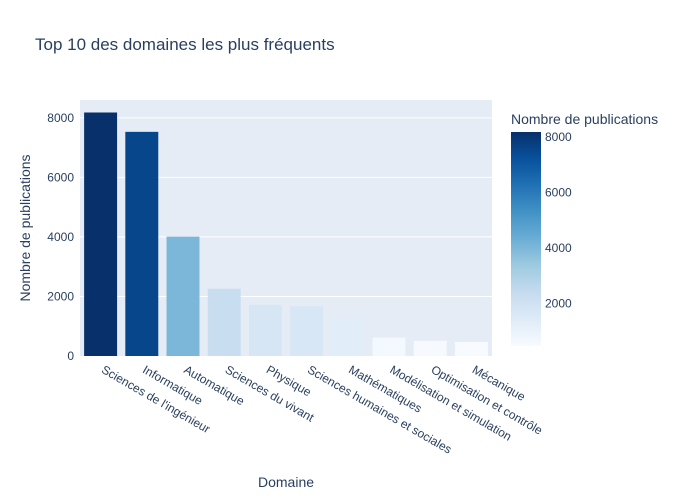  I want to click on x-axis-title: Domaine, so click(286, 482).